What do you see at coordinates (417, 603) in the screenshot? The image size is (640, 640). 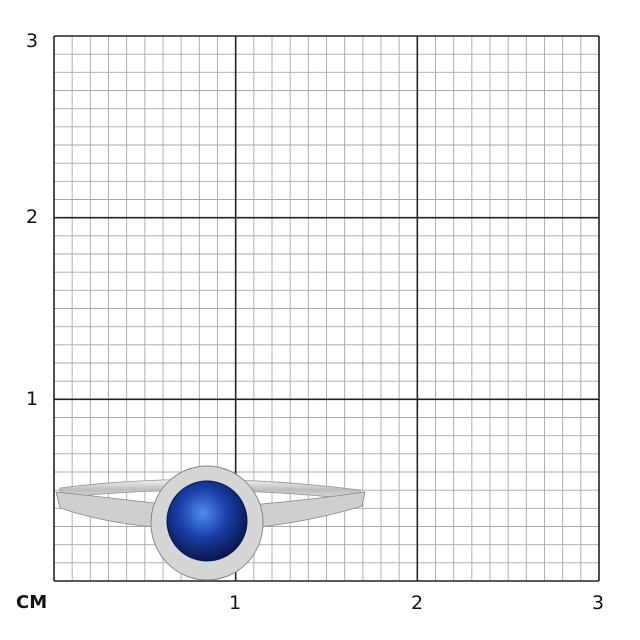 I see `x-tick-2: 2` at bounding box center [417, 603].